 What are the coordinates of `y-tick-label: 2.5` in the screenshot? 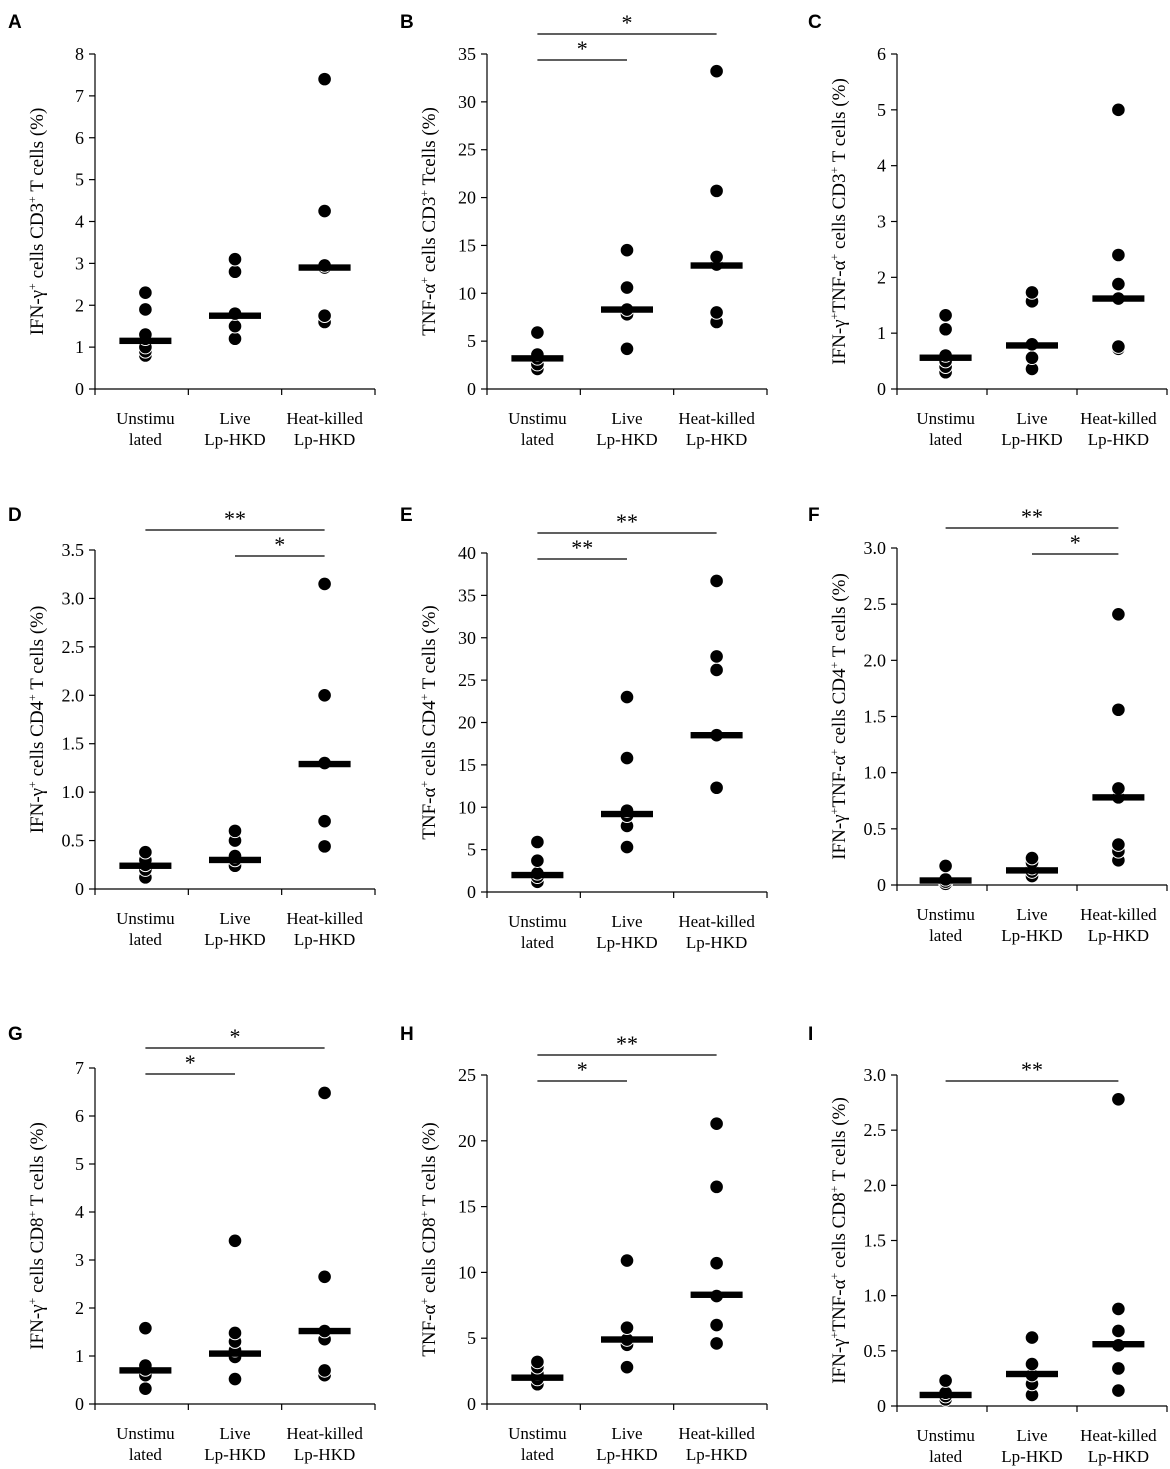 It's located at (73, 647).